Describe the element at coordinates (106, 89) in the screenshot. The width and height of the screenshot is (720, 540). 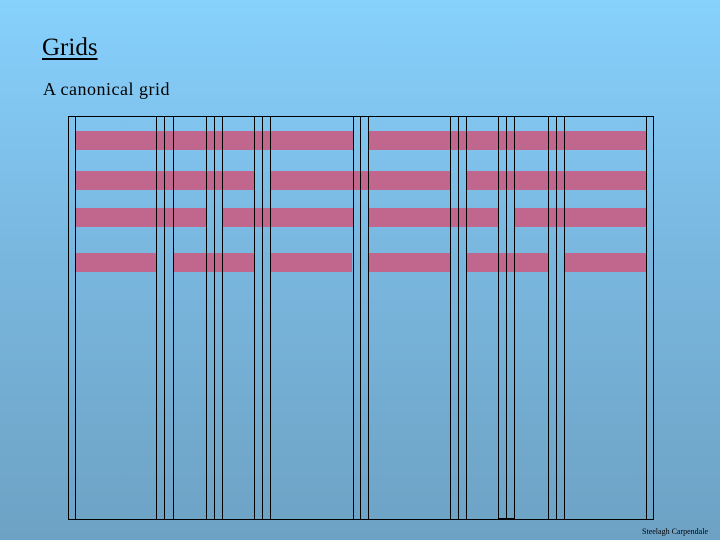
I see `slide-subtitle: A canonical grid` at that location.